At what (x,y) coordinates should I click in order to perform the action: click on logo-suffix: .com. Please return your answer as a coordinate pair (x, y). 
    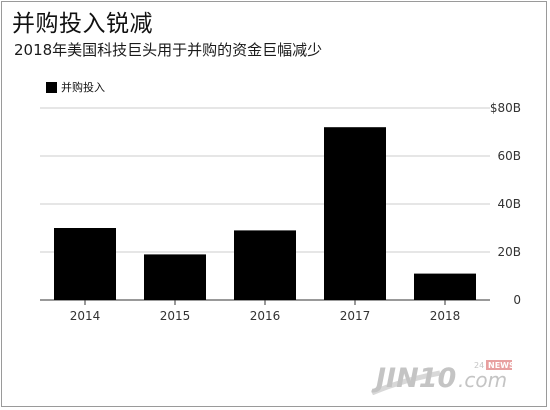
    Looking at the image, I should click on (482, 380).